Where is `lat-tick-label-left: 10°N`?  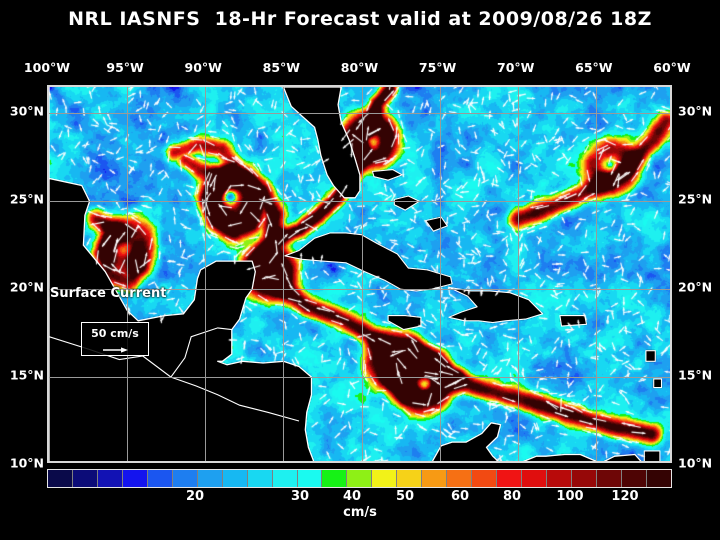 lat-tick-label-left: 10°N is located at coordinates (26, 463).